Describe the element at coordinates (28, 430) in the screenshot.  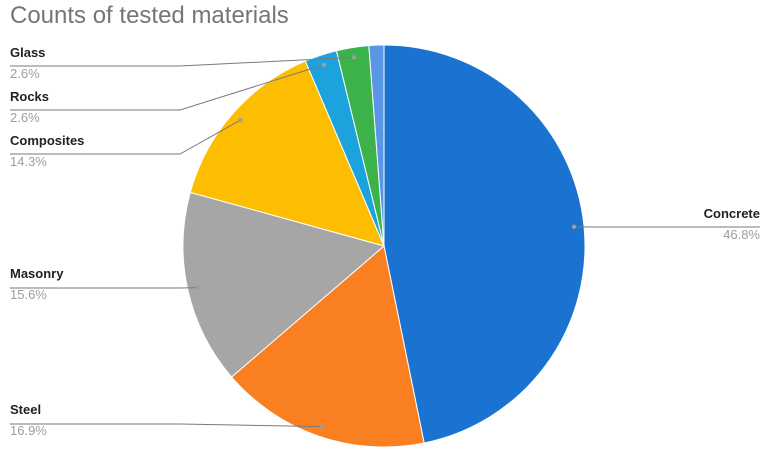
I see `slice-percent-steel: 16.9%` at that location.